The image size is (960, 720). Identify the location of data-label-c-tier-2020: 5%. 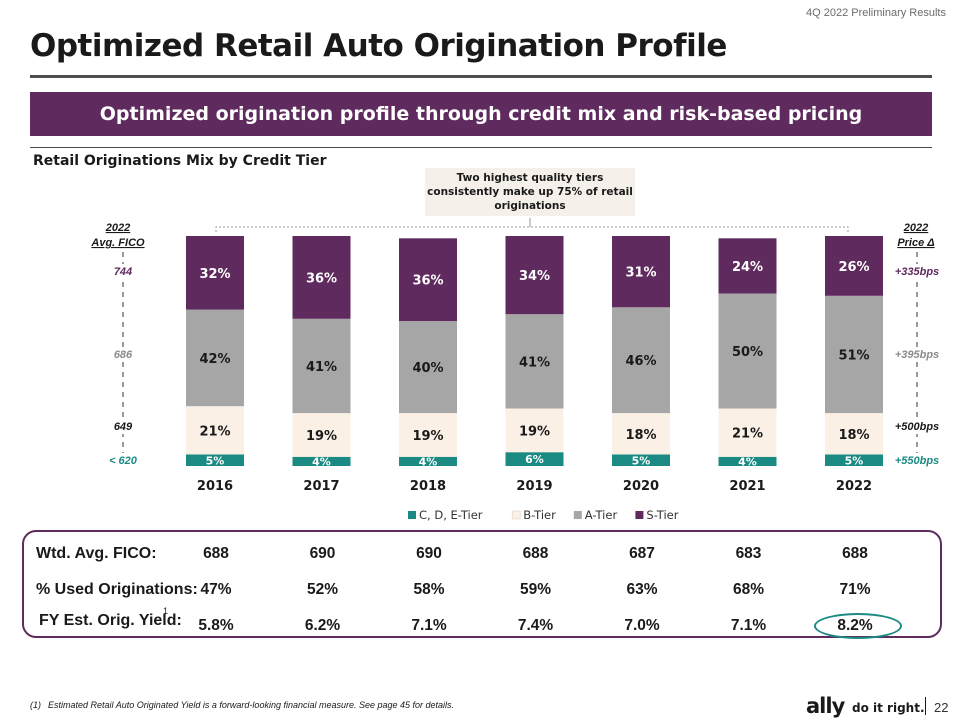
(641, 460).